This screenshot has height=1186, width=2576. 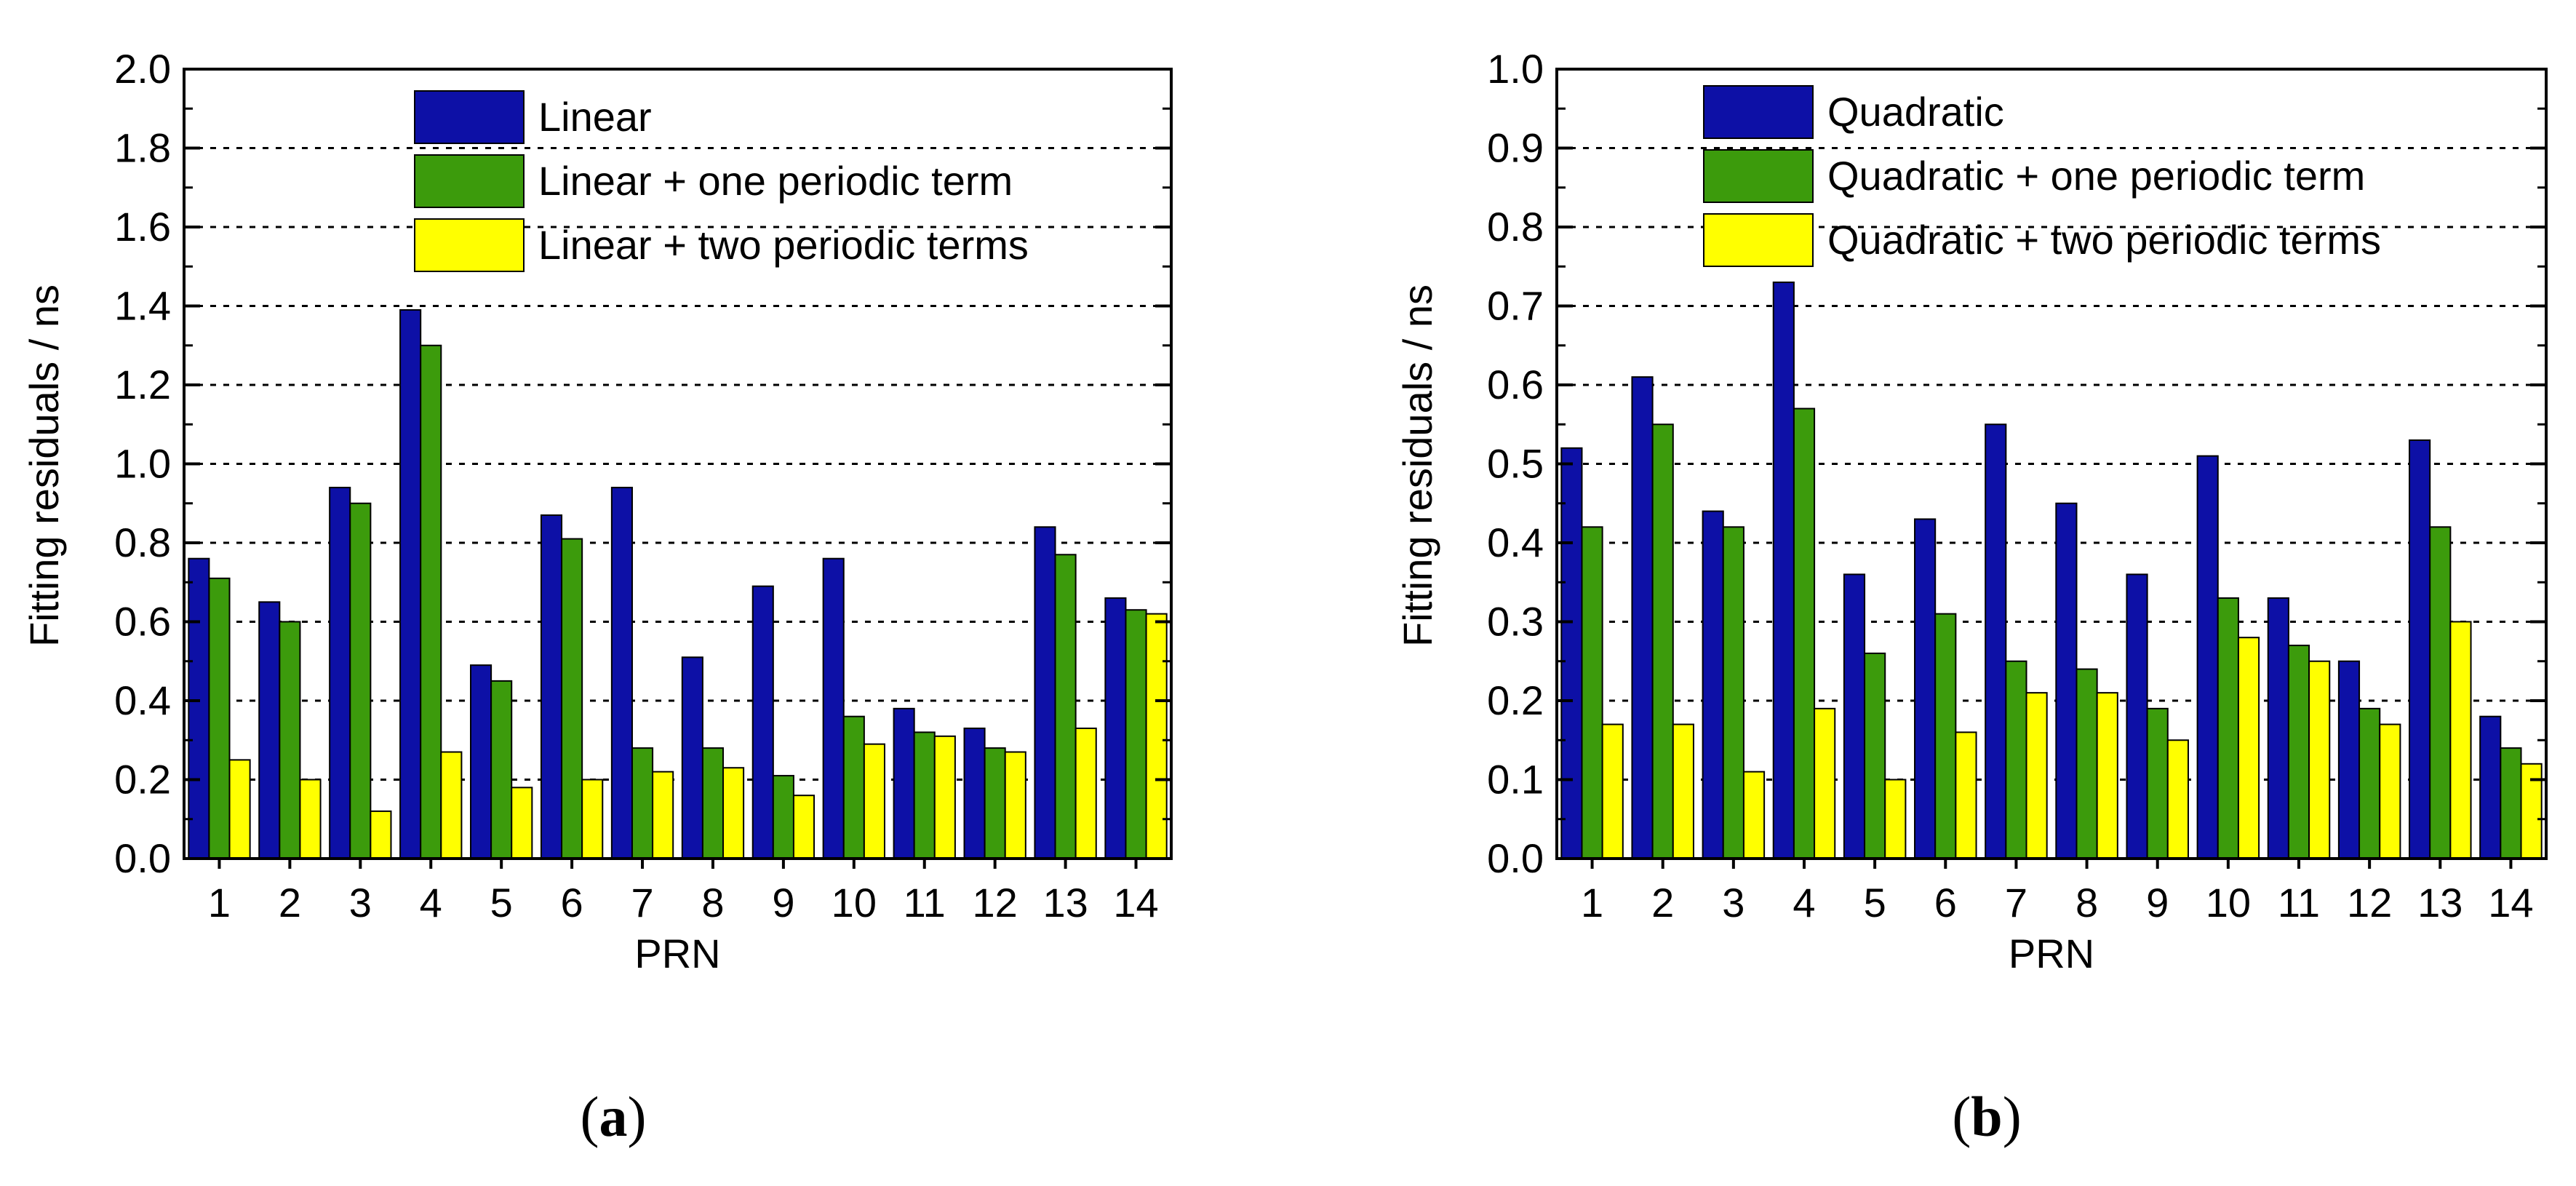 What do you see at coordinates (2096, 176) in the screenshot?
I see `legend-label-2: Quadratic + one periodic term` at bounding box center [2096, 176].